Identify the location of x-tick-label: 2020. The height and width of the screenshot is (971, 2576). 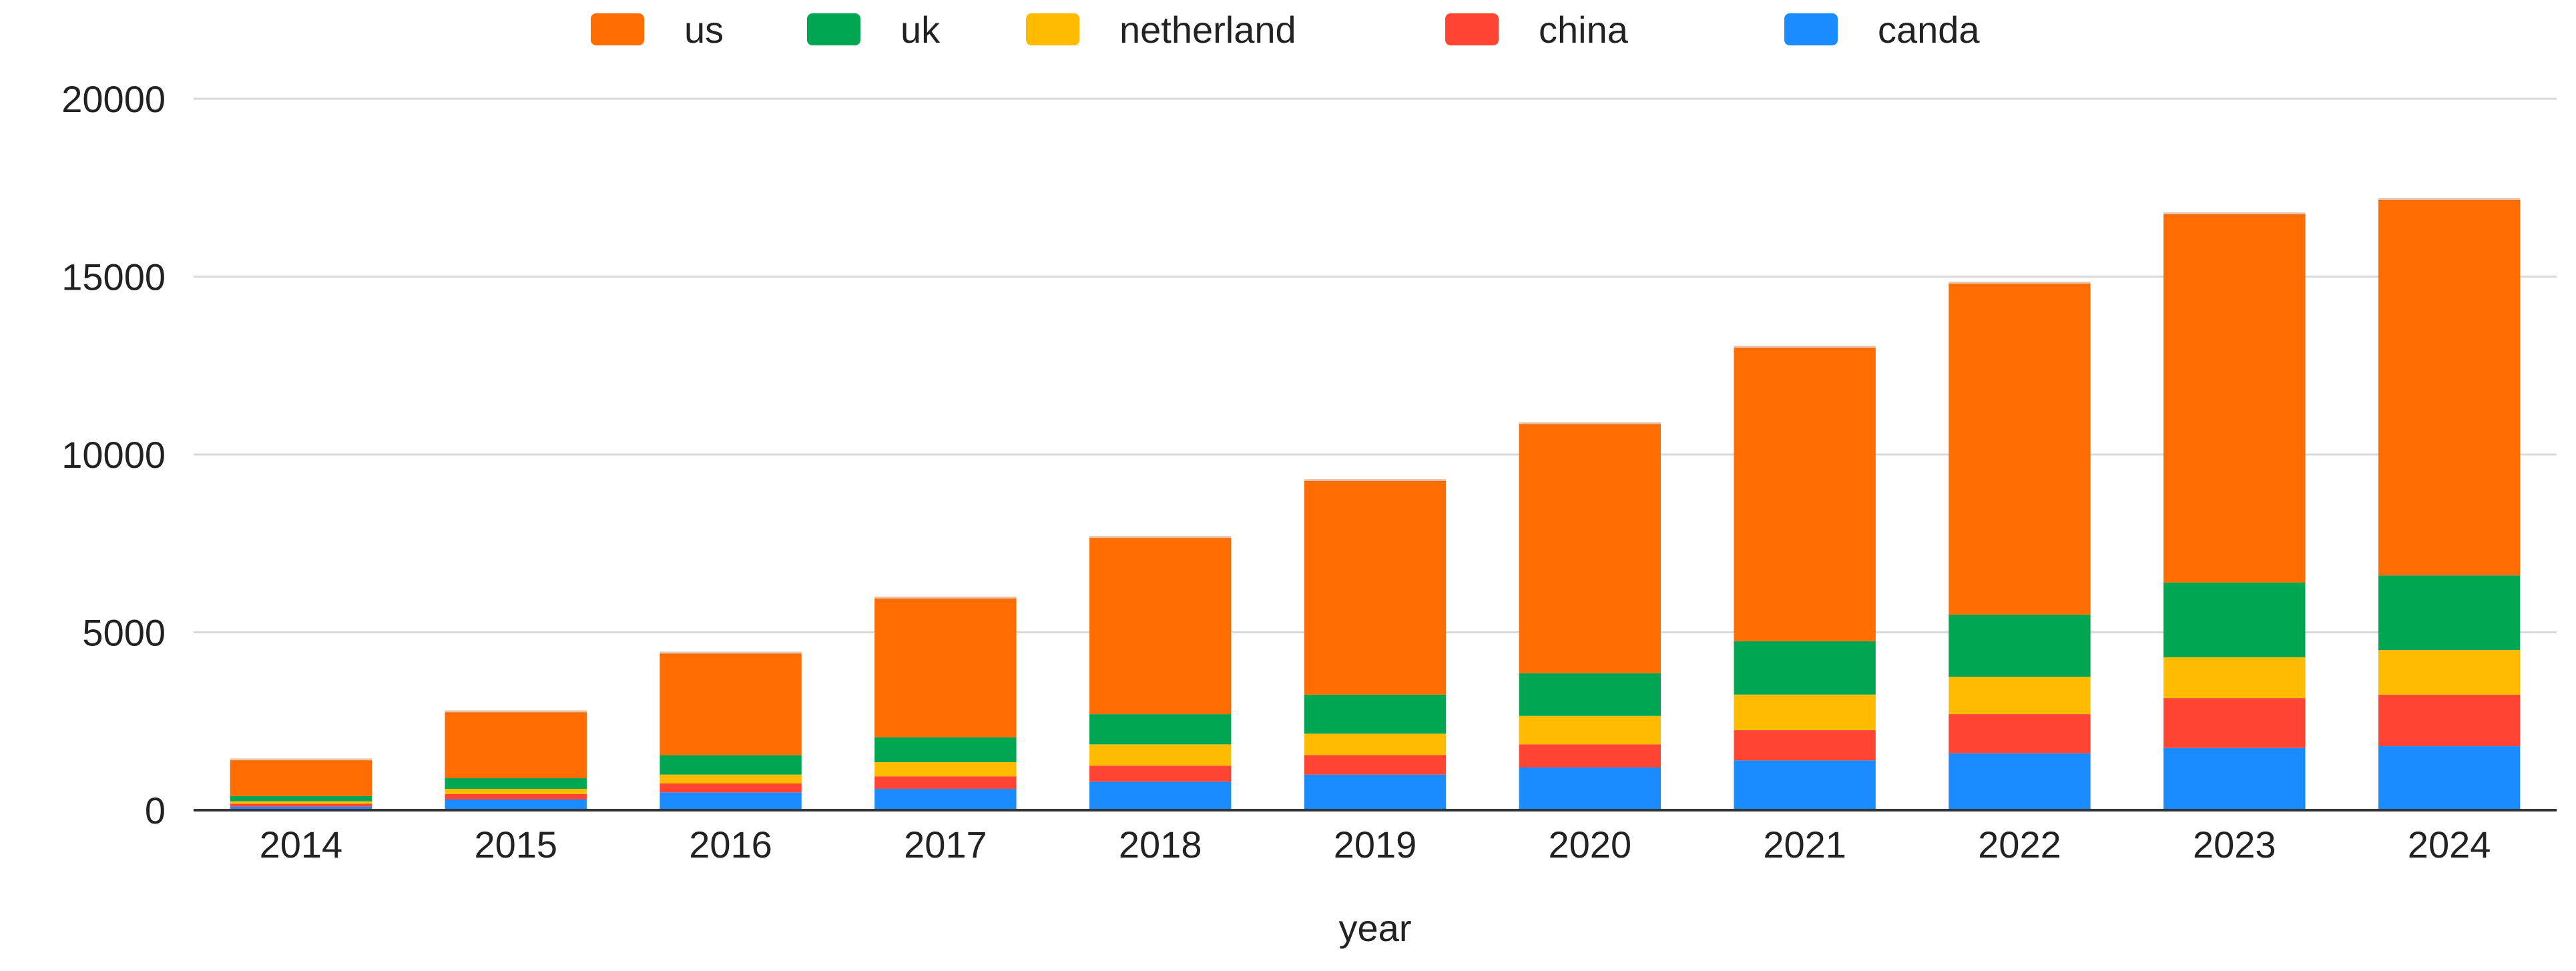
(1590, 845).